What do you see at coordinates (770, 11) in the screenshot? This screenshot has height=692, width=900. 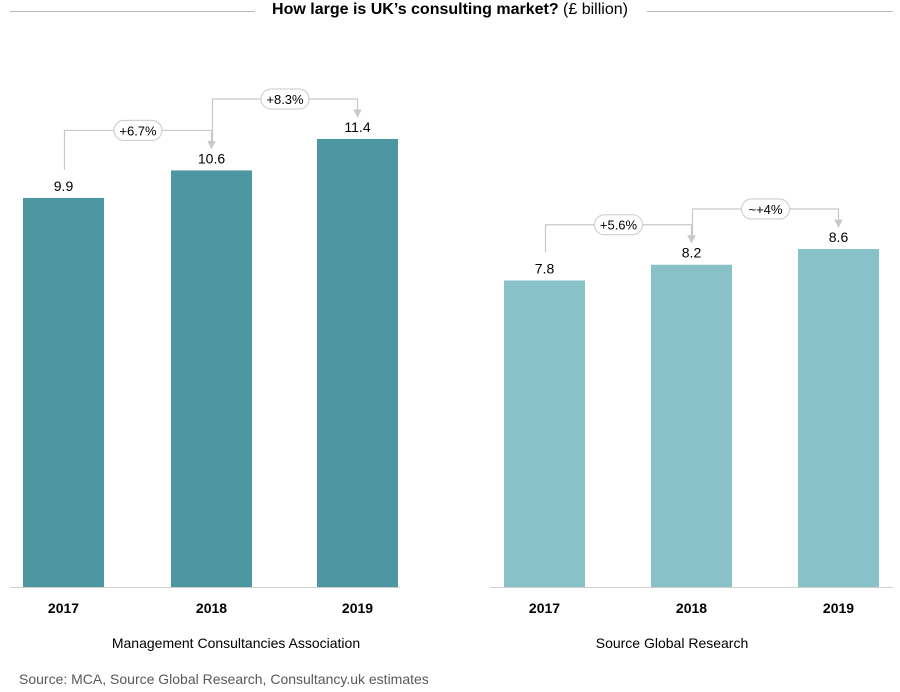 I see `title-rule-right` at bounding box center [770, 11].